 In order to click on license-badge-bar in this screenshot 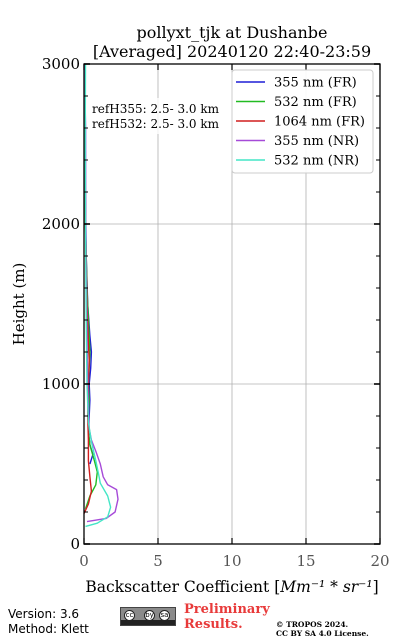, I will do `click(148, 622)`.